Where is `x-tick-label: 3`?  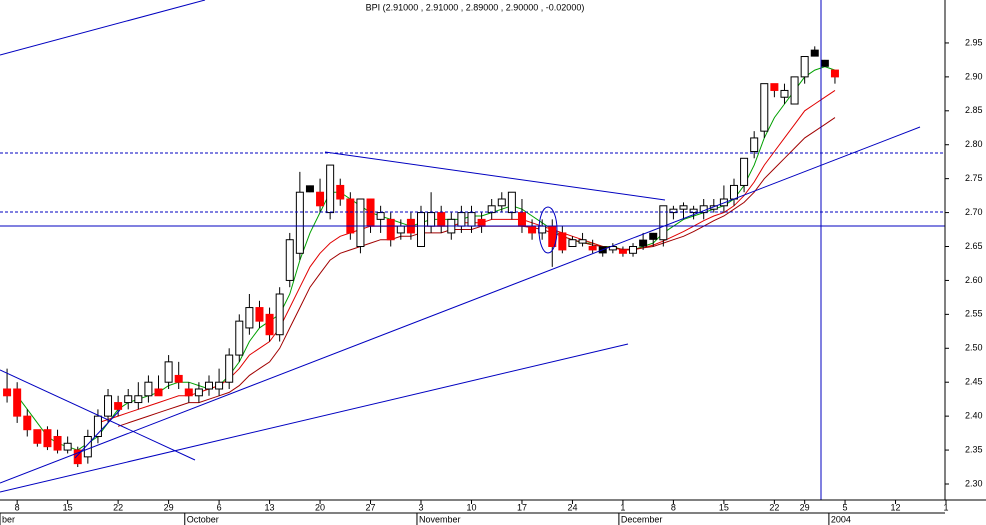
x-tick-label: 3 is located at coordinates (421, 507).